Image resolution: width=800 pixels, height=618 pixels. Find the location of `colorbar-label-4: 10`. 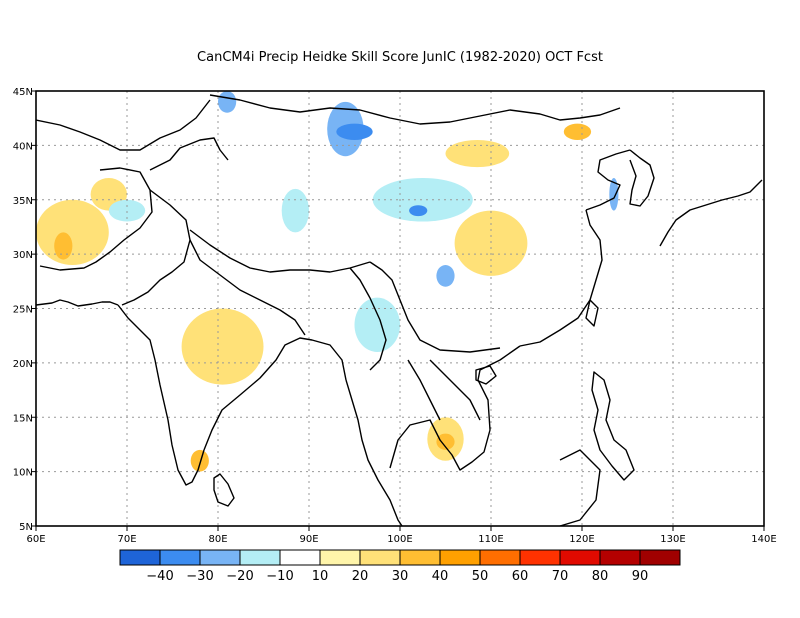

colorbar-label-4: 10 is located at coordinates (320, 576).